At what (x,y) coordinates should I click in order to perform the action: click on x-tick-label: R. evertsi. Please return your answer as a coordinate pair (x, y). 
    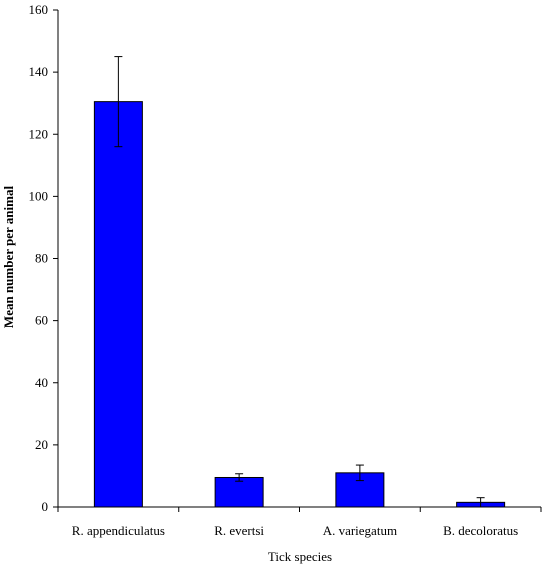
    Looking at the image, I should click on (239, 530).